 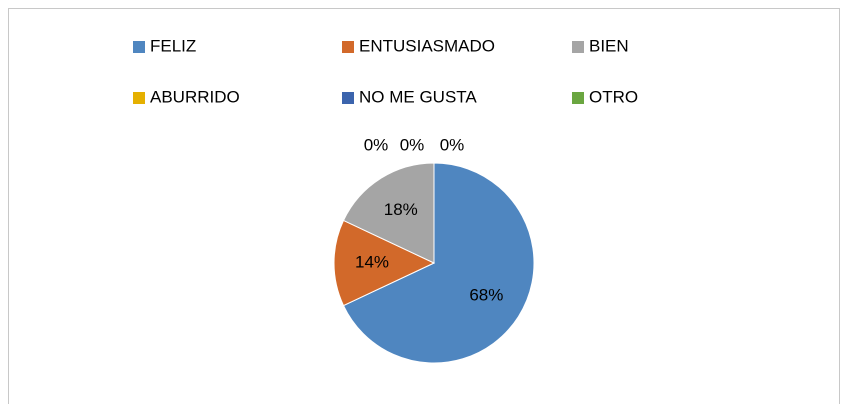 I want to click on data-label: 18%, so click(x=401, y=209).